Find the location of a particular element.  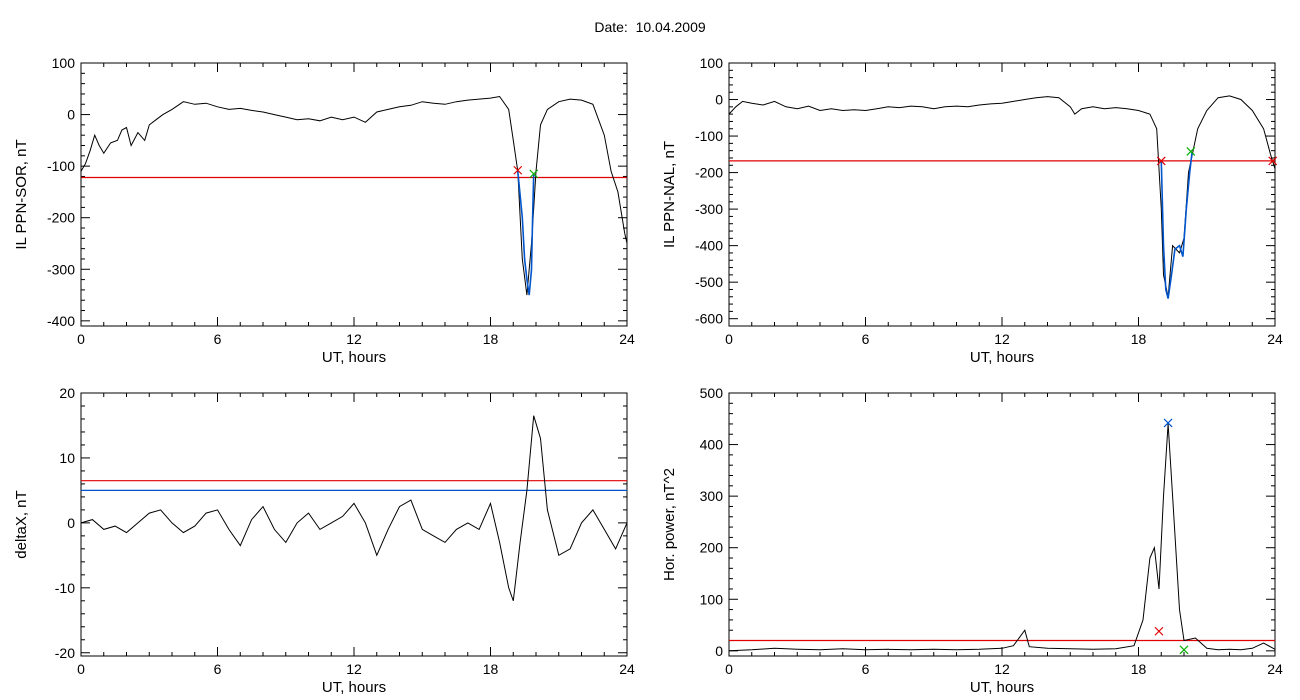

y-tick-label: -10 is located at coordinates (65, 588).